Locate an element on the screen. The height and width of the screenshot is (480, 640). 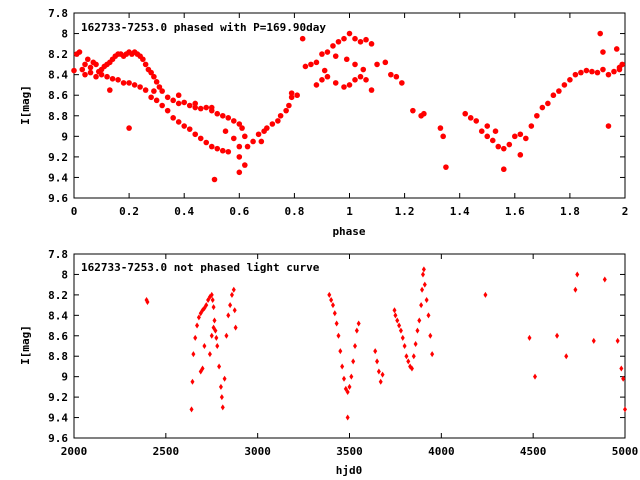
x-tick-label: 0.2 is located at coordinates (129, 211).